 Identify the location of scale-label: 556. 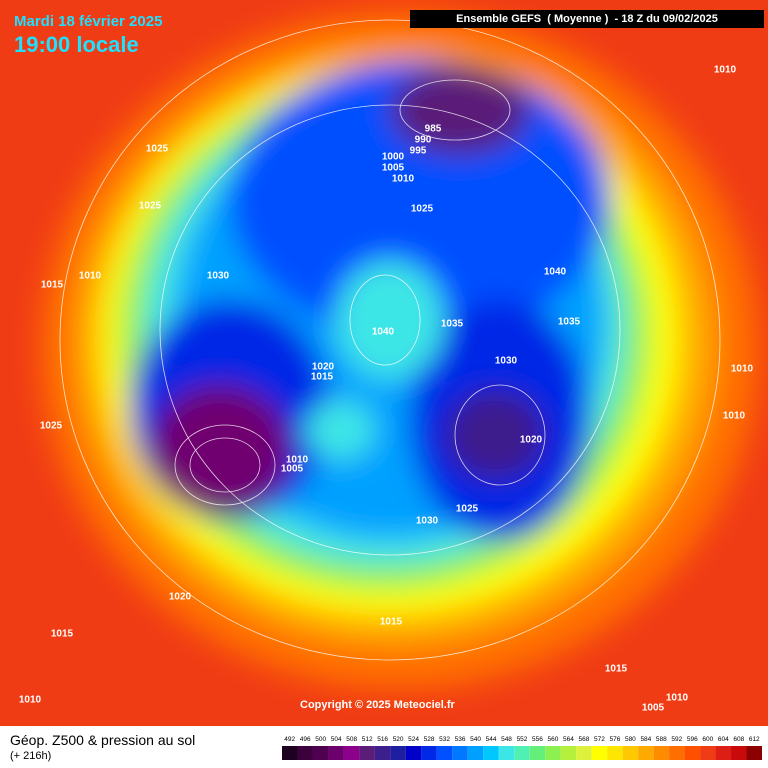
(537, 739).